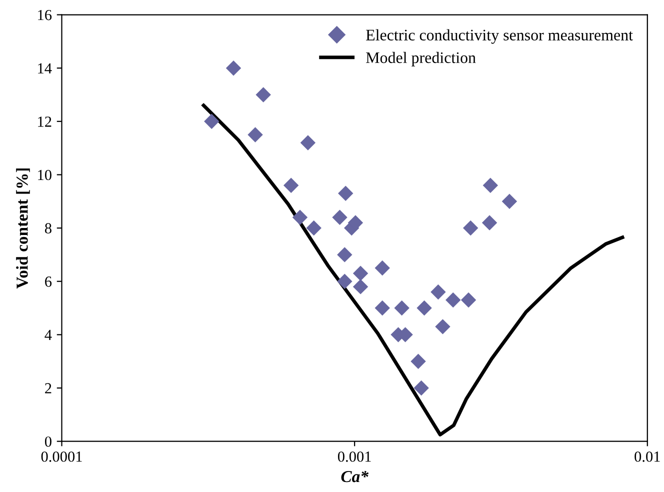 The width and height of the screenshot is (664, 492). Describe the element at coordinates (48, 441) in the screenshot. I see `y-tick-label: 0` at that location.